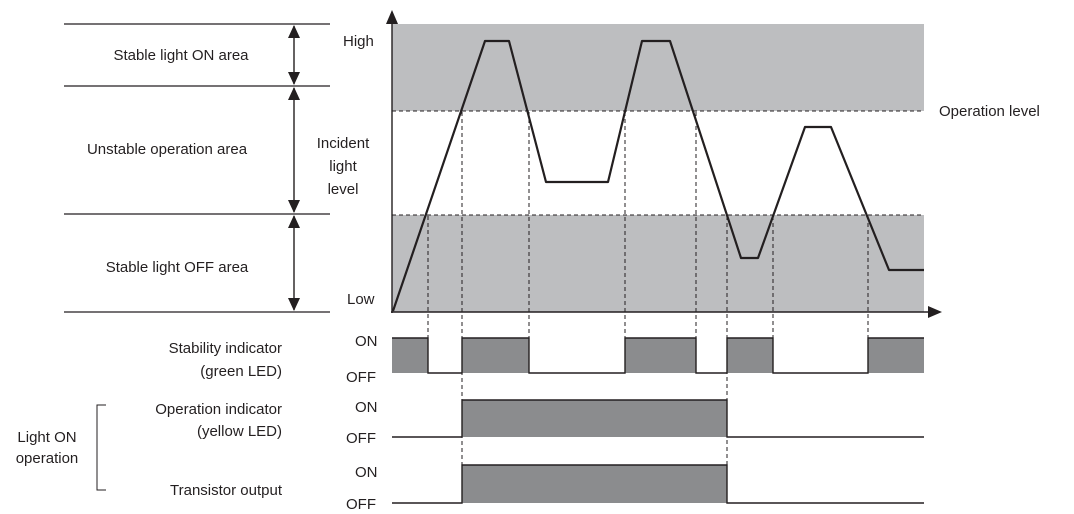 The width and height of the screenshot is (1074, 514). Describe the element at coordinates (294, 263) in the screenshot. I see `stable-off-area-arrow` at that location.